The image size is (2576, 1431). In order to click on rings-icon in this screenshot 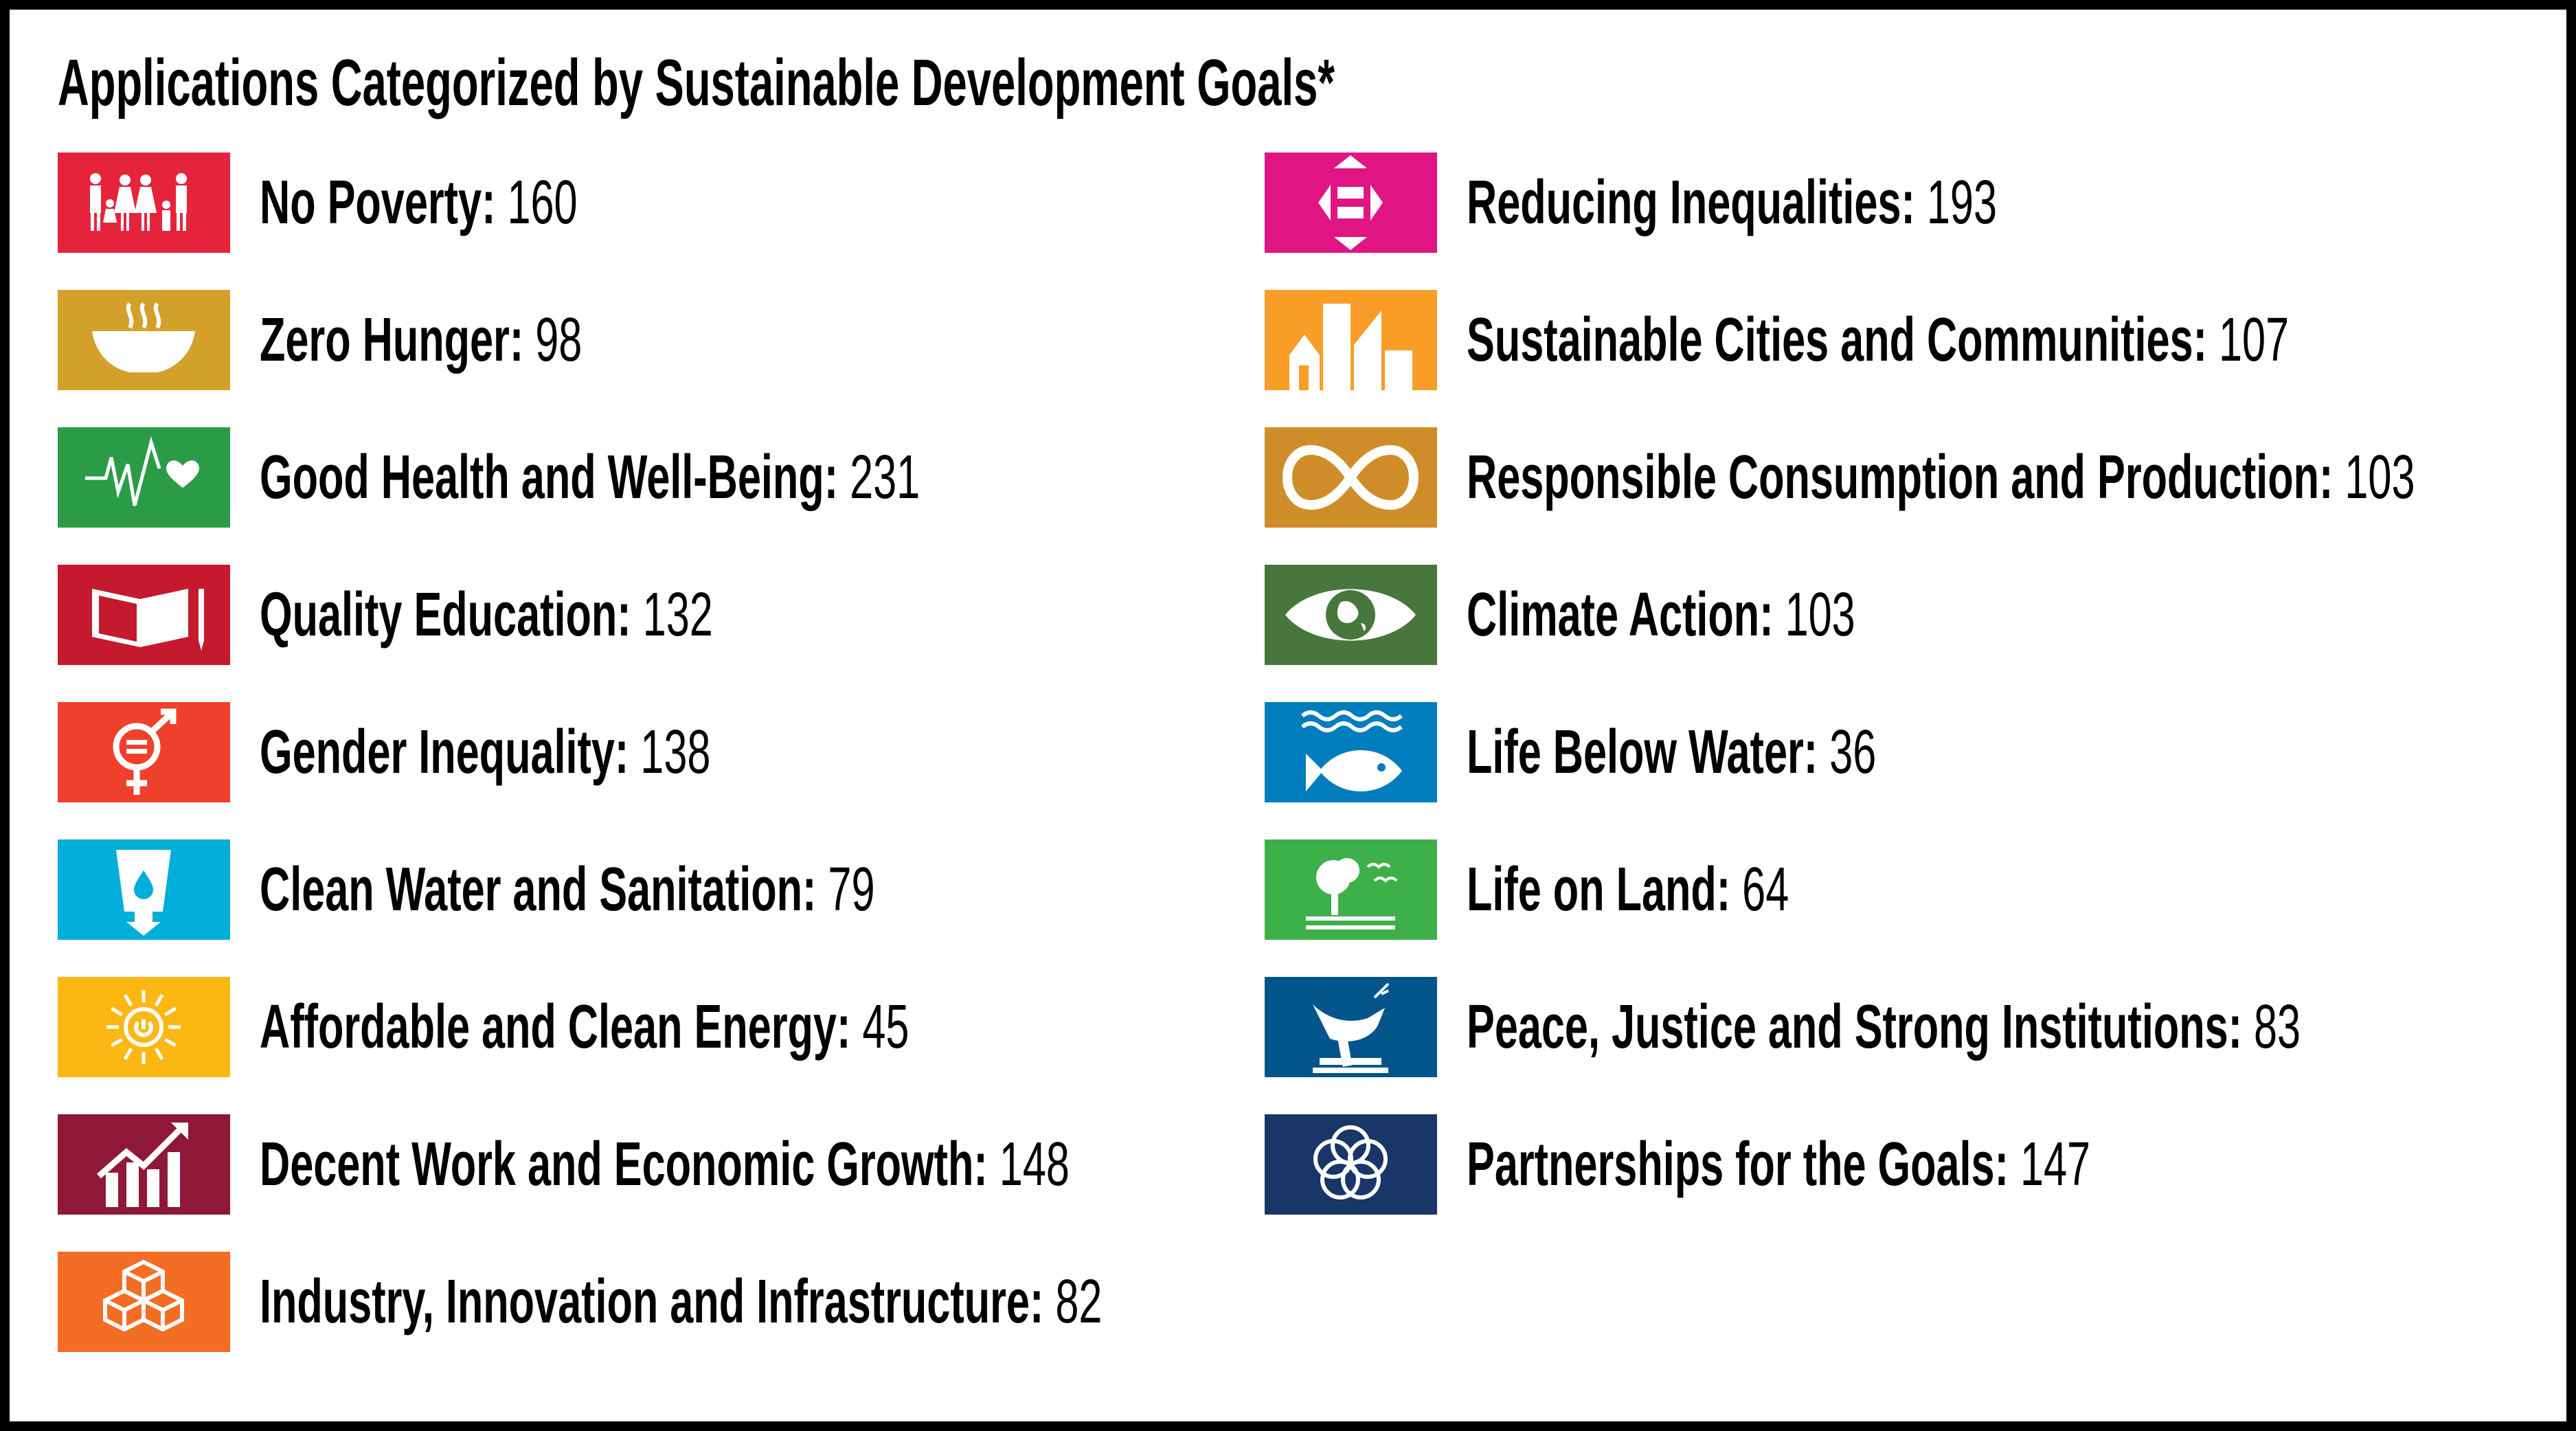, I will do `click(1351, 1164)`.